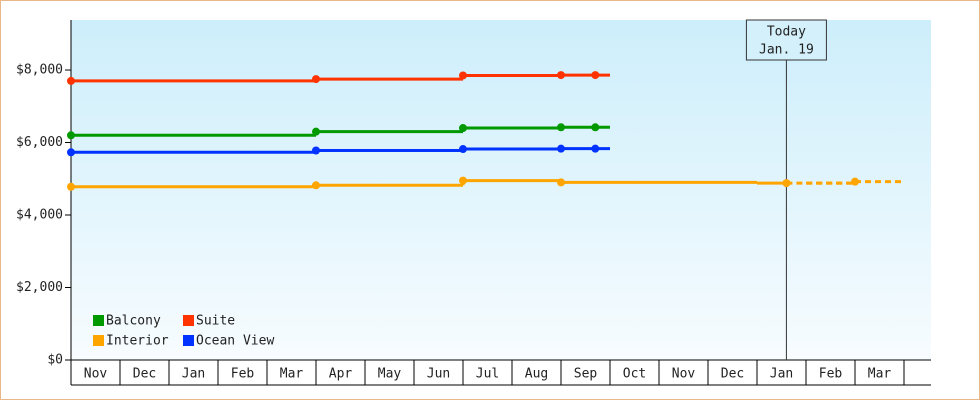 Image resolution: width=980 pixels, height=400 pixels. I want to click on x-tick-label: Jun, so click(438, 374).